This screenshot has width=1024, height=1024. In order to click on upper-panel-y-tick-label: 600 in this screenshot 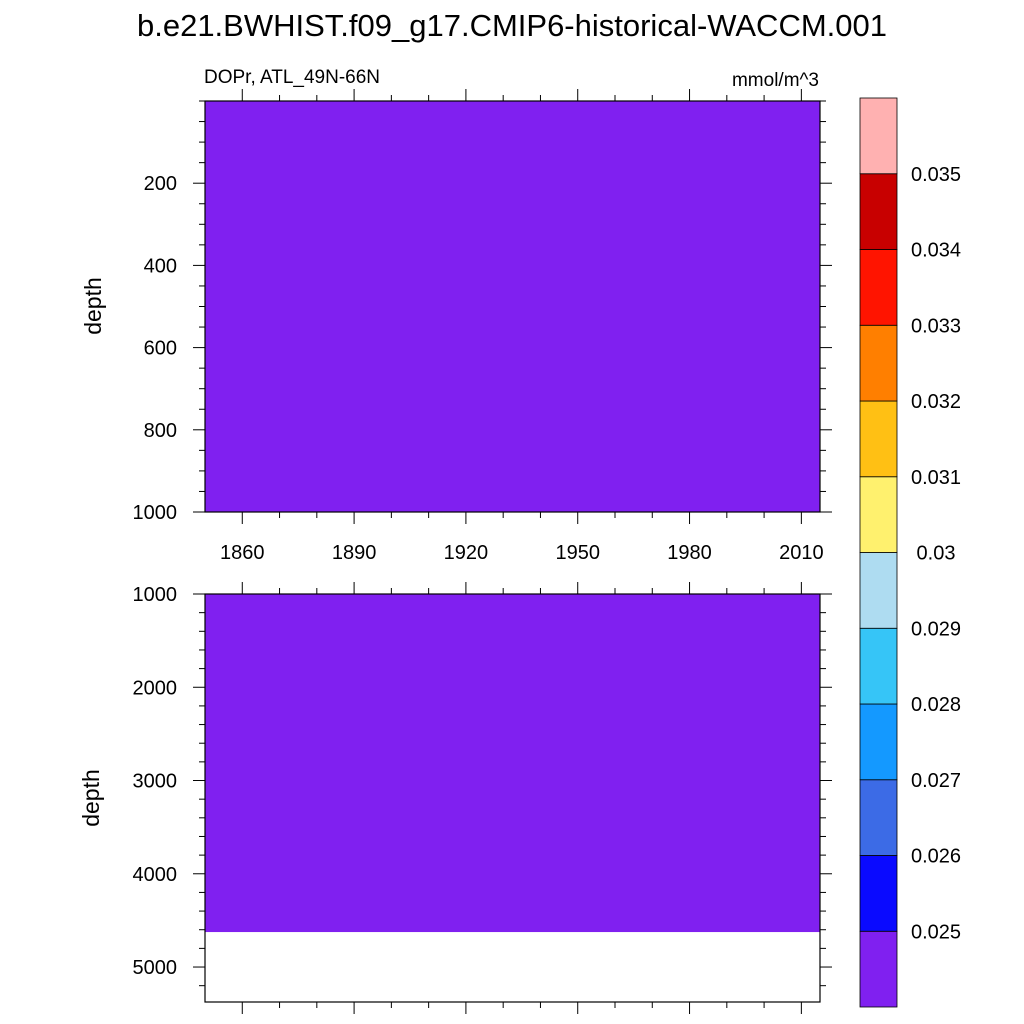, I will do `click(160, 349)`.